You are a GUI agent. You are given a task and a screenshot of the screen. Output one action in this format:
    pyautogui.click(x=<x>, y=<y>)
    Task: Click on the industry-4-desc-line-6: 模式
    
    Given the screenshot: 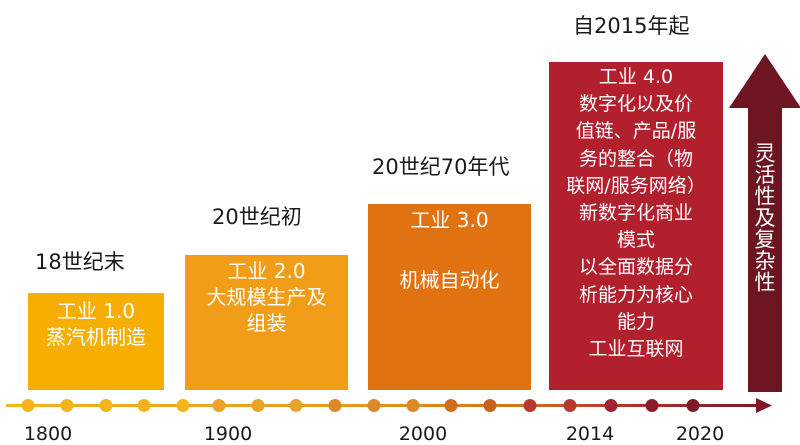 What is the action you would take?
    pyautogui.click(x=635, y=240)
    